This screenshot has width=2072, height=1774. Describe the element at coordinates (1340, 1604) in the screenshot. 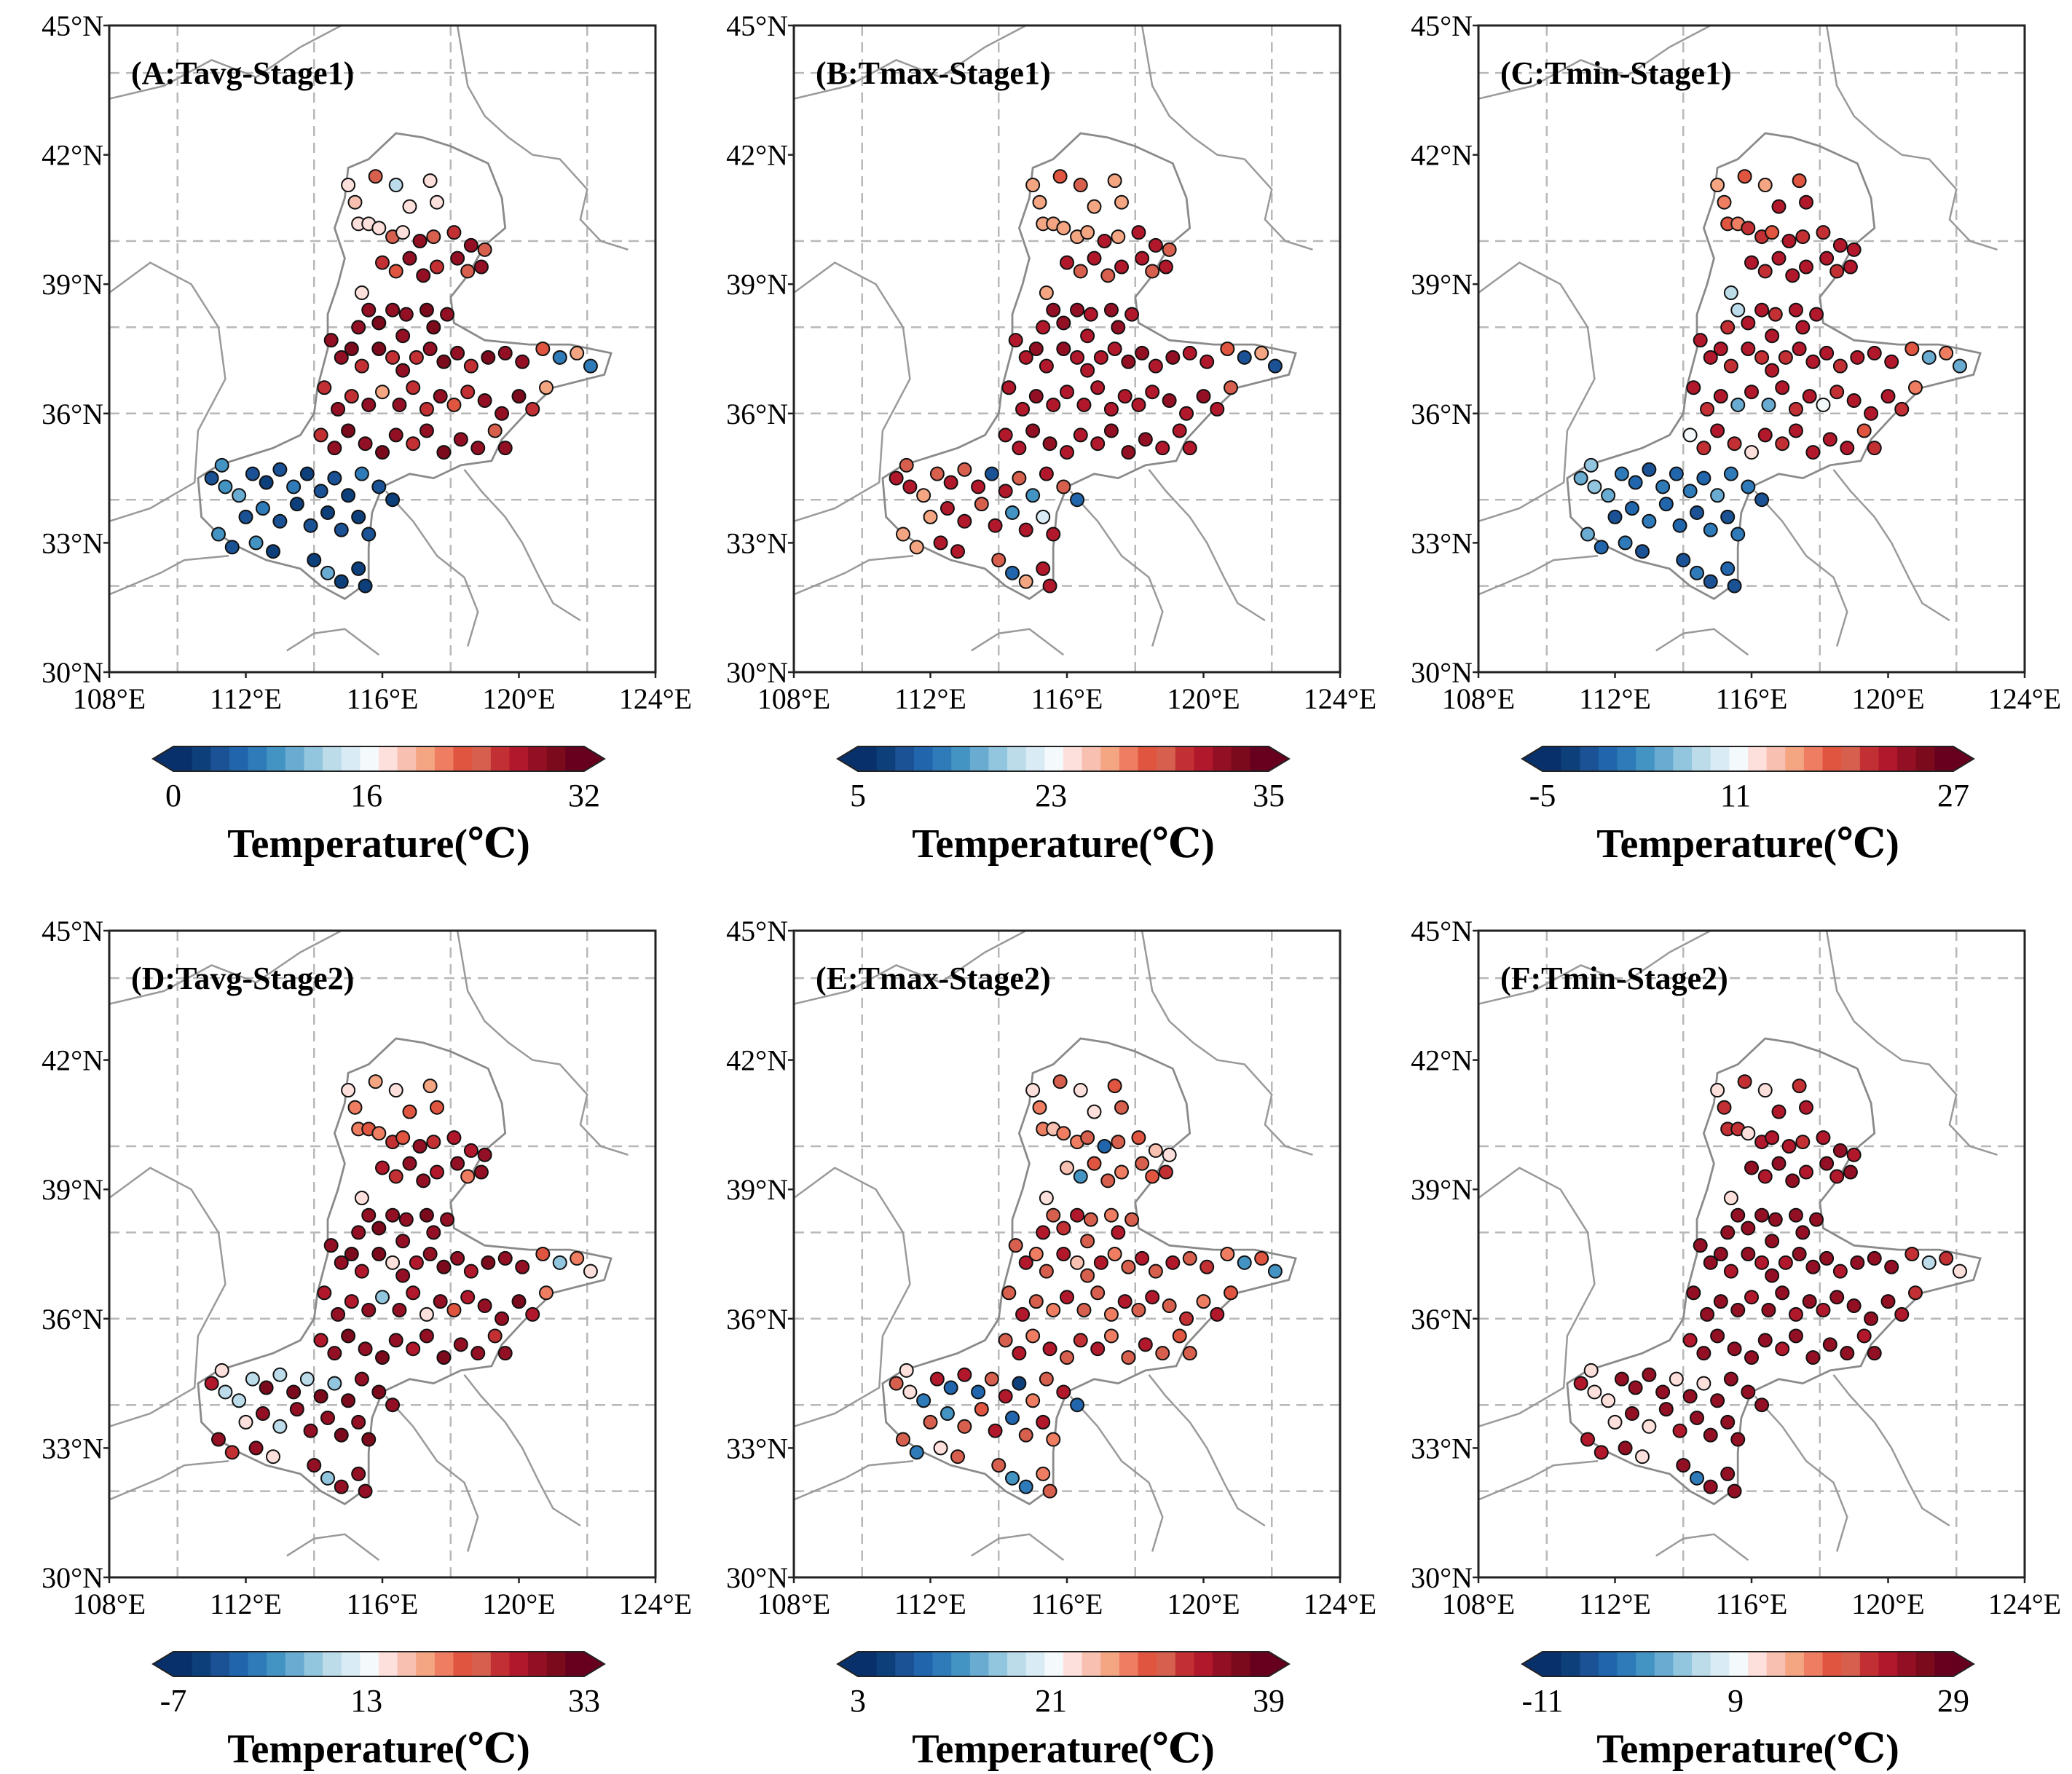

I see `x-tick-label: 124°E` at that location.